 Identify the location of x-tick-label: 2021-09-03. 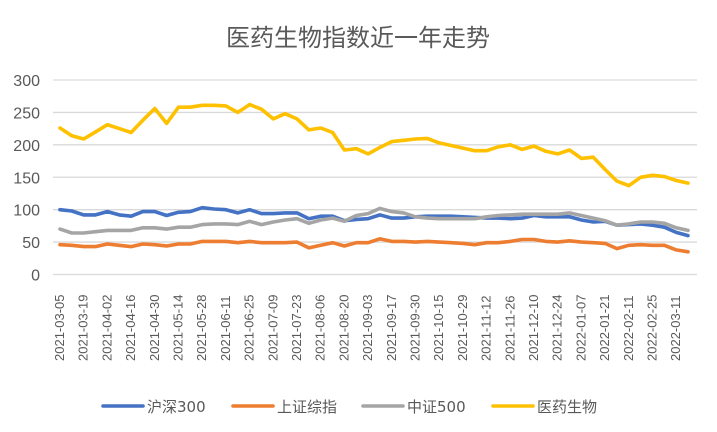
(367, 328).